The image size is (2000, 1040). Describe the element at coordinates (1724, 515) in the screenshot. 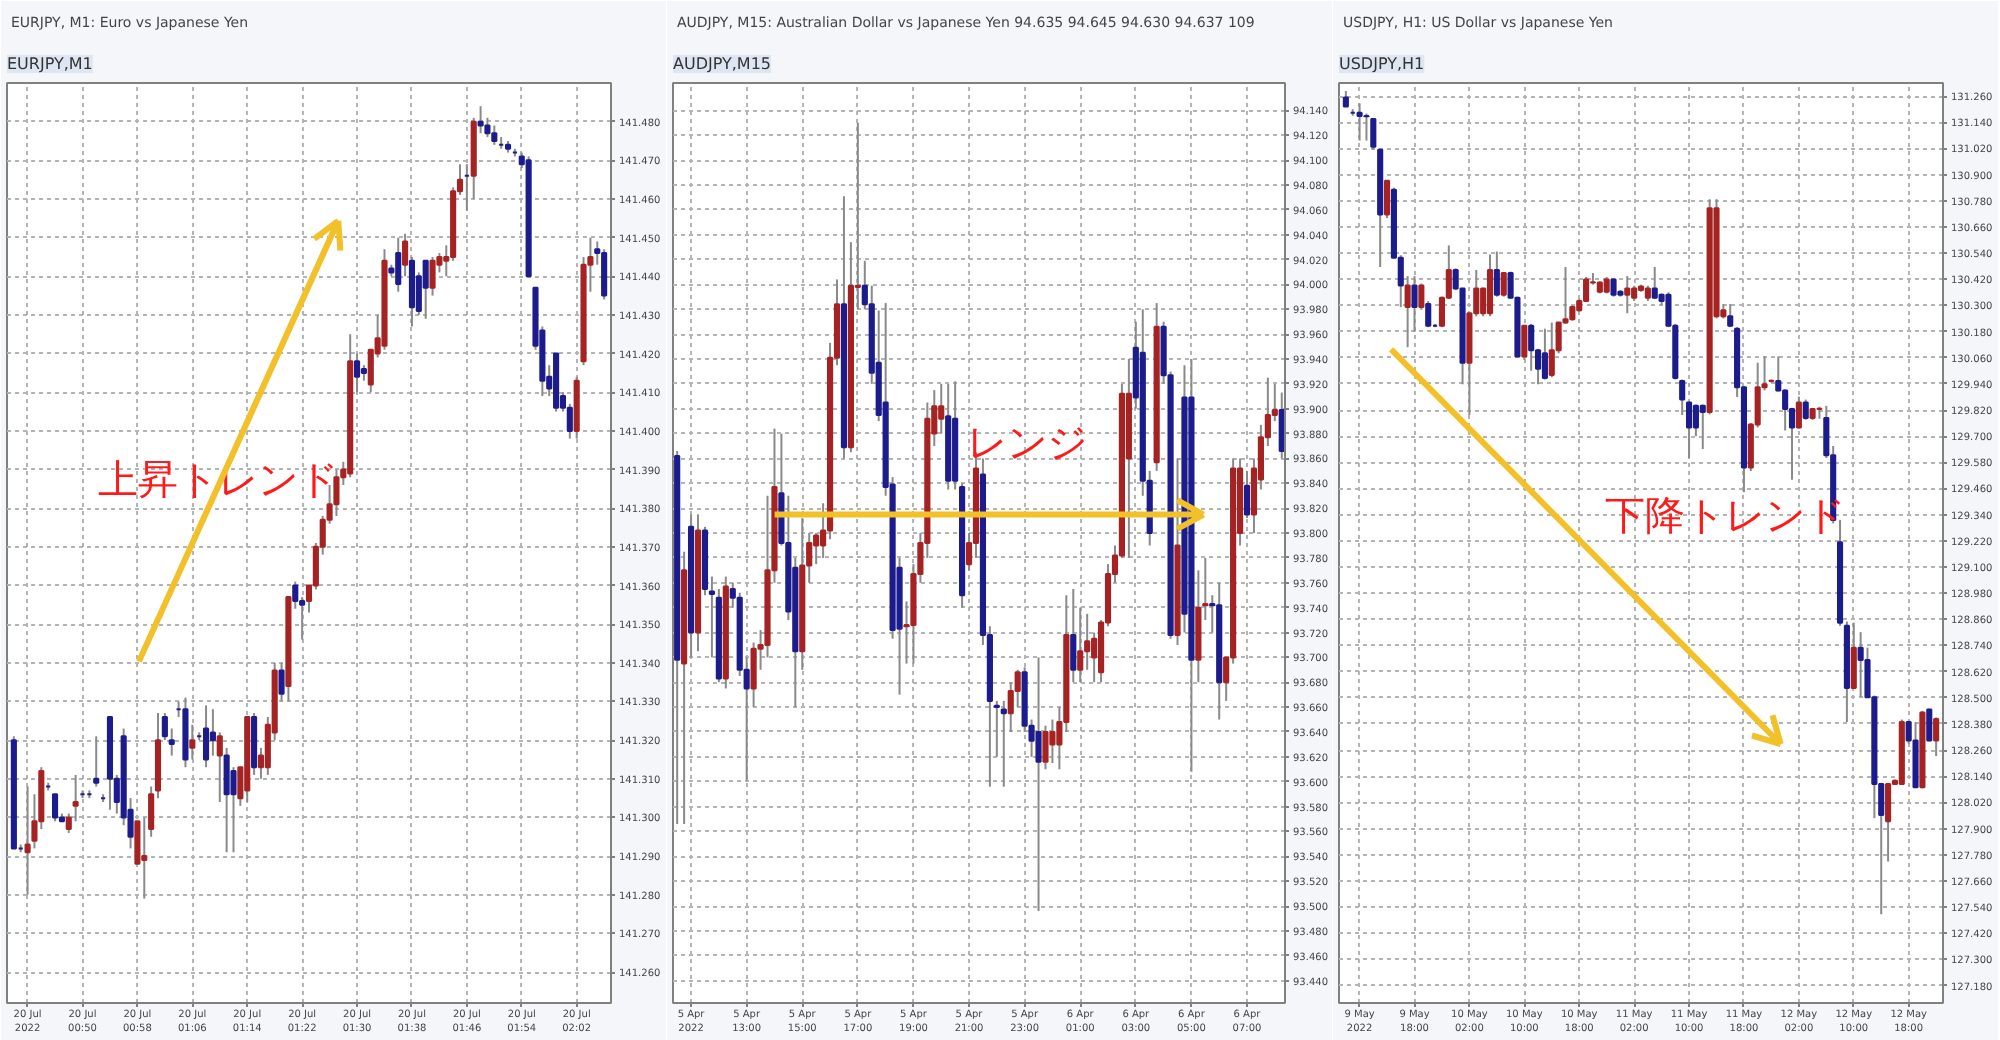

I see `annotation: 下降トレンド` at that location.